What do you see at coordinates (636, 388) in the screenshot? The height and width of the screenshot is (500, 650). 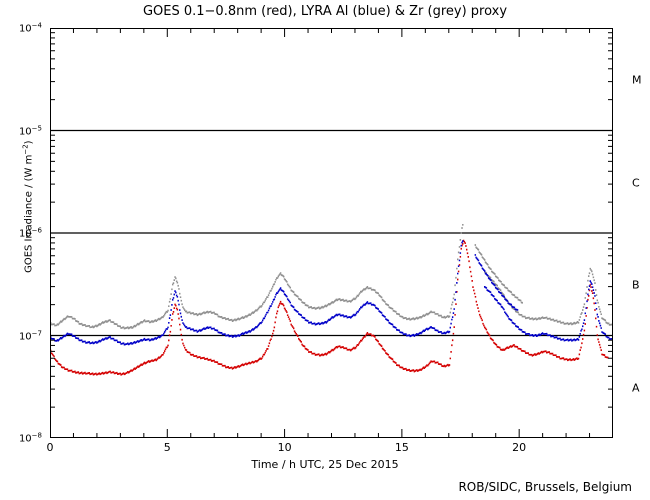 I see `flare-class-label-A: A` at bounding box center [636, 388].